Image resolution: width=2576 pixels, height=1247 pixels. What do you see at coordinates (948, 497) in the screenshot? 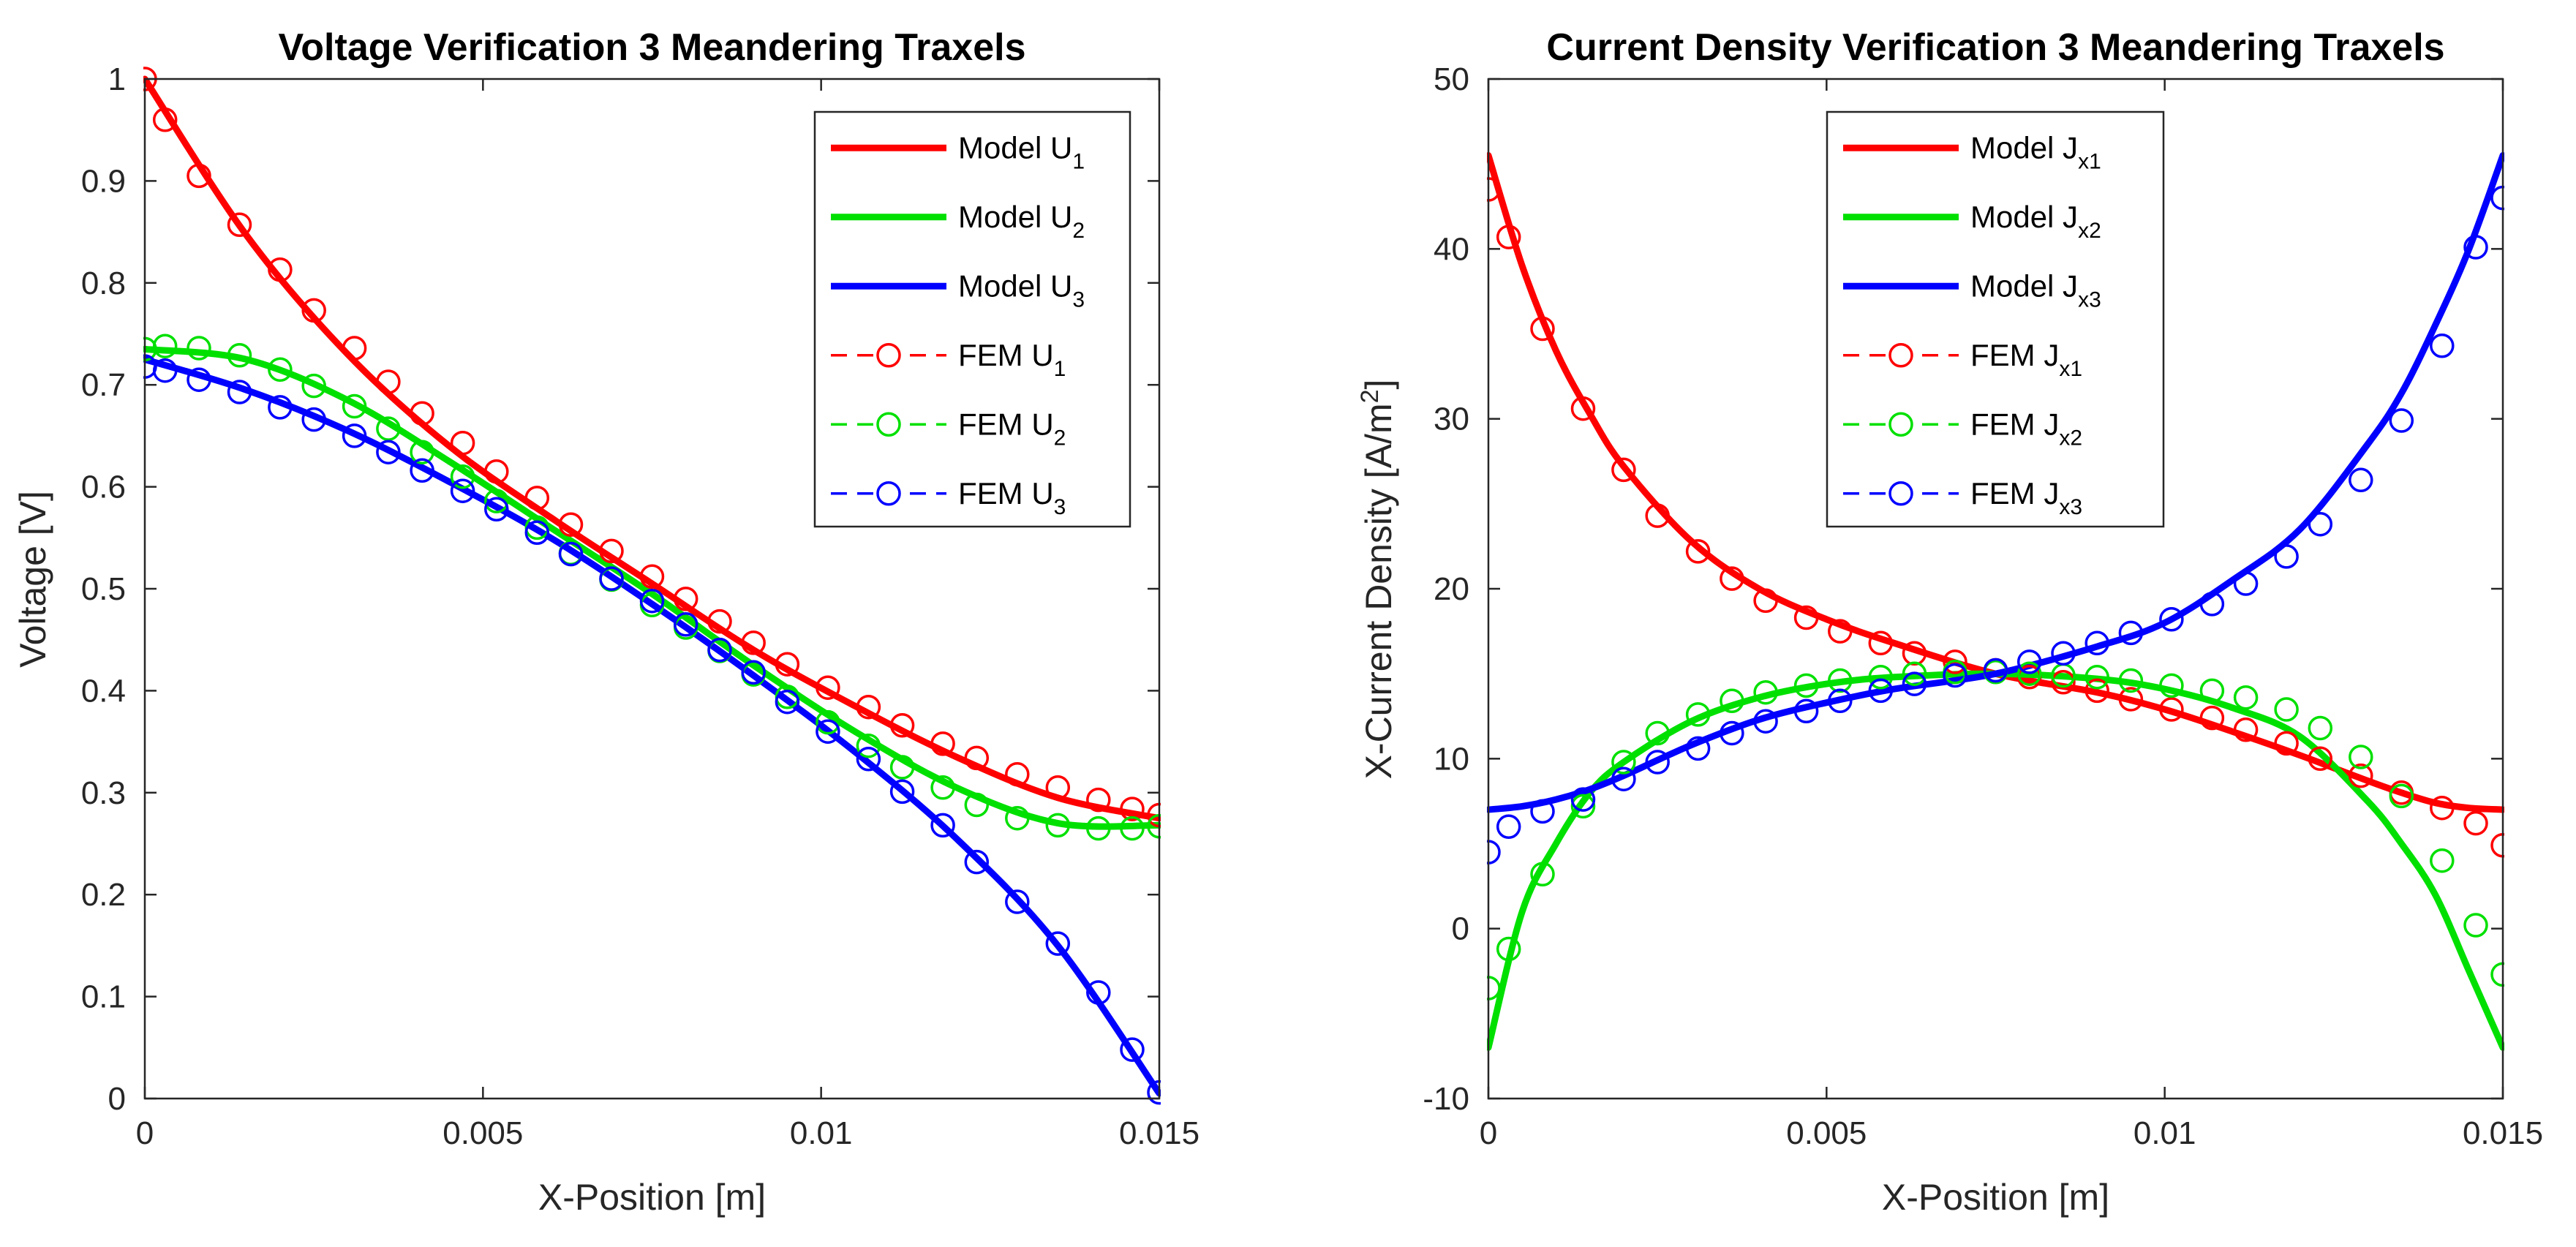
I see `legend-entry: FEM U3` at bounding box center [948, 497].